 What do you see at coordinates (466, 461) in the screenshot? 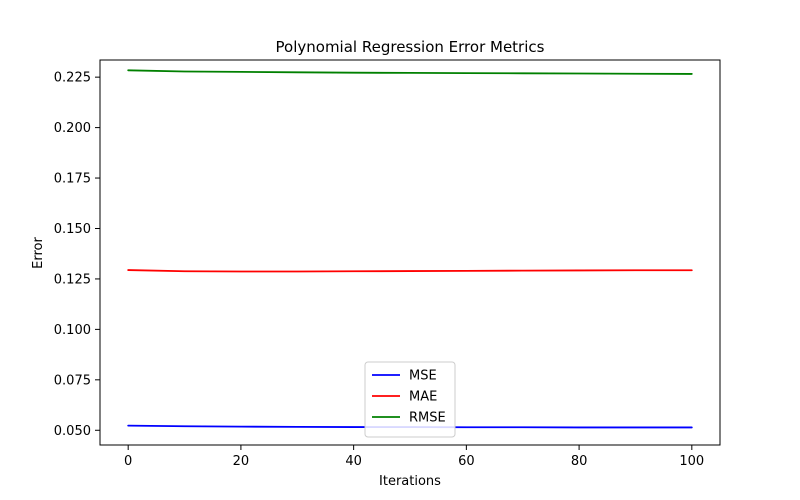
I see `x-tick-label: 60` at bounding box center [466, 461].